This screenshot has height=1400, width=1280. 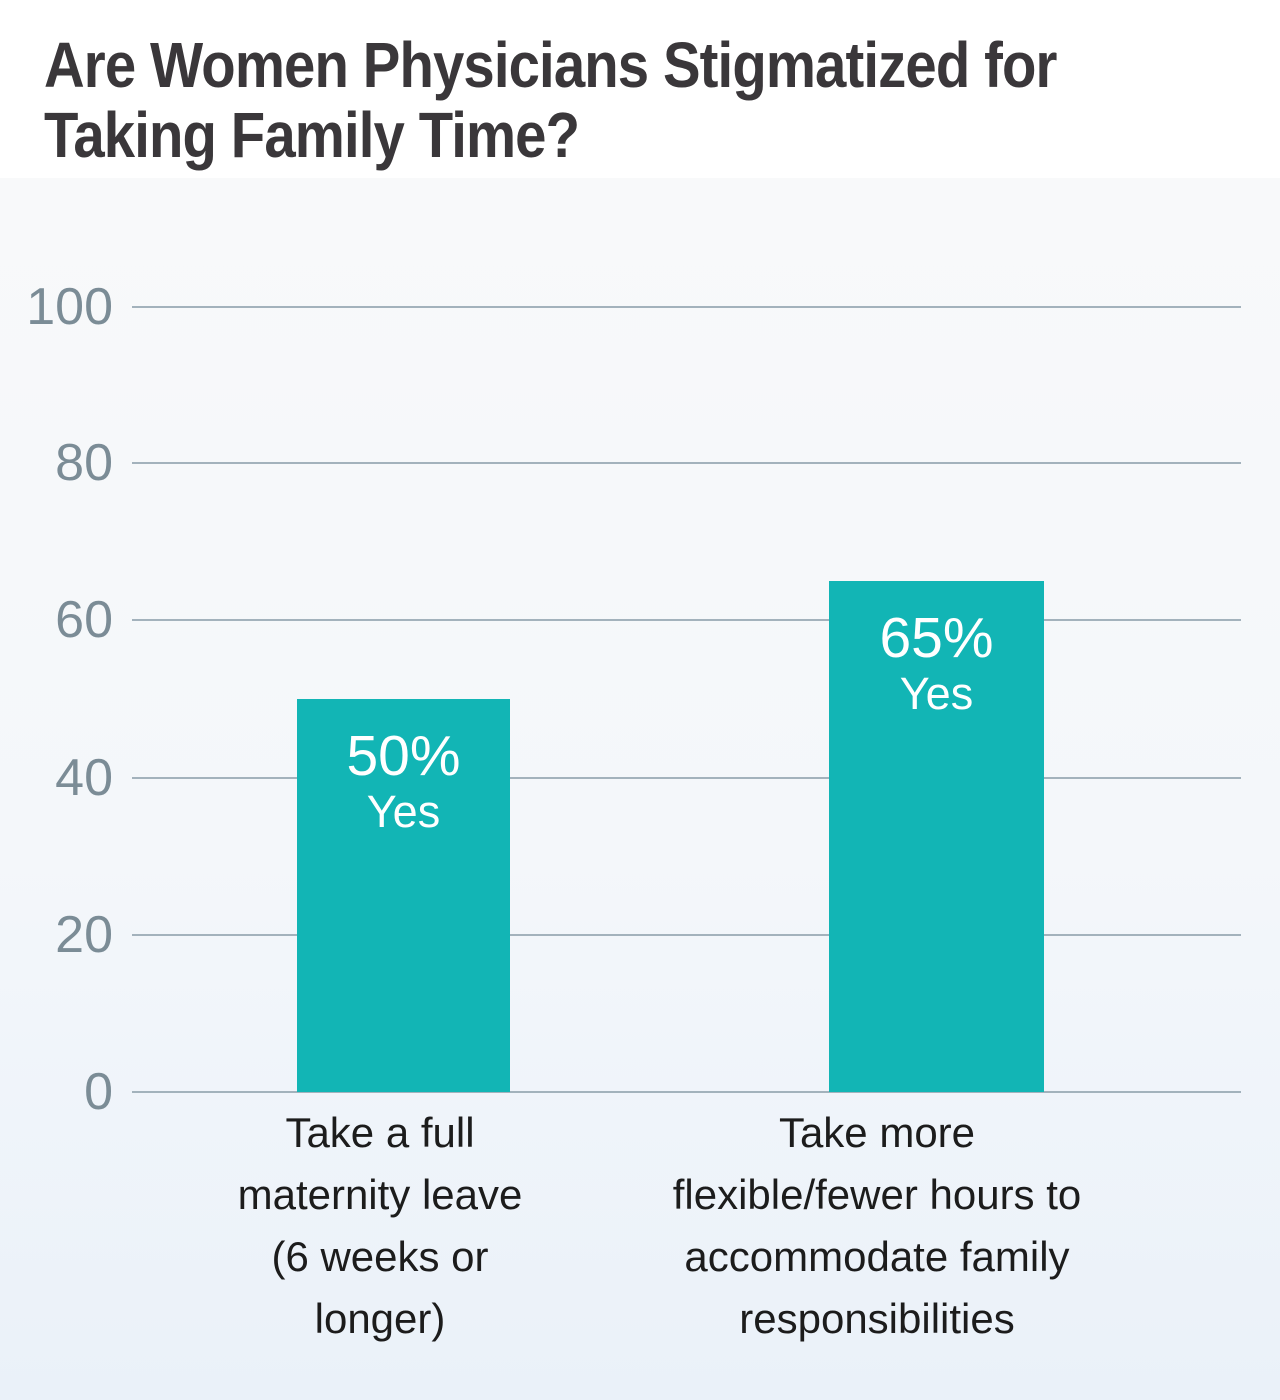 What do you see at coordinates (877, 1194) in the screenshot?
I see `category-label-line: flexible/fewer hours to` at bounding box center [877, 1194].